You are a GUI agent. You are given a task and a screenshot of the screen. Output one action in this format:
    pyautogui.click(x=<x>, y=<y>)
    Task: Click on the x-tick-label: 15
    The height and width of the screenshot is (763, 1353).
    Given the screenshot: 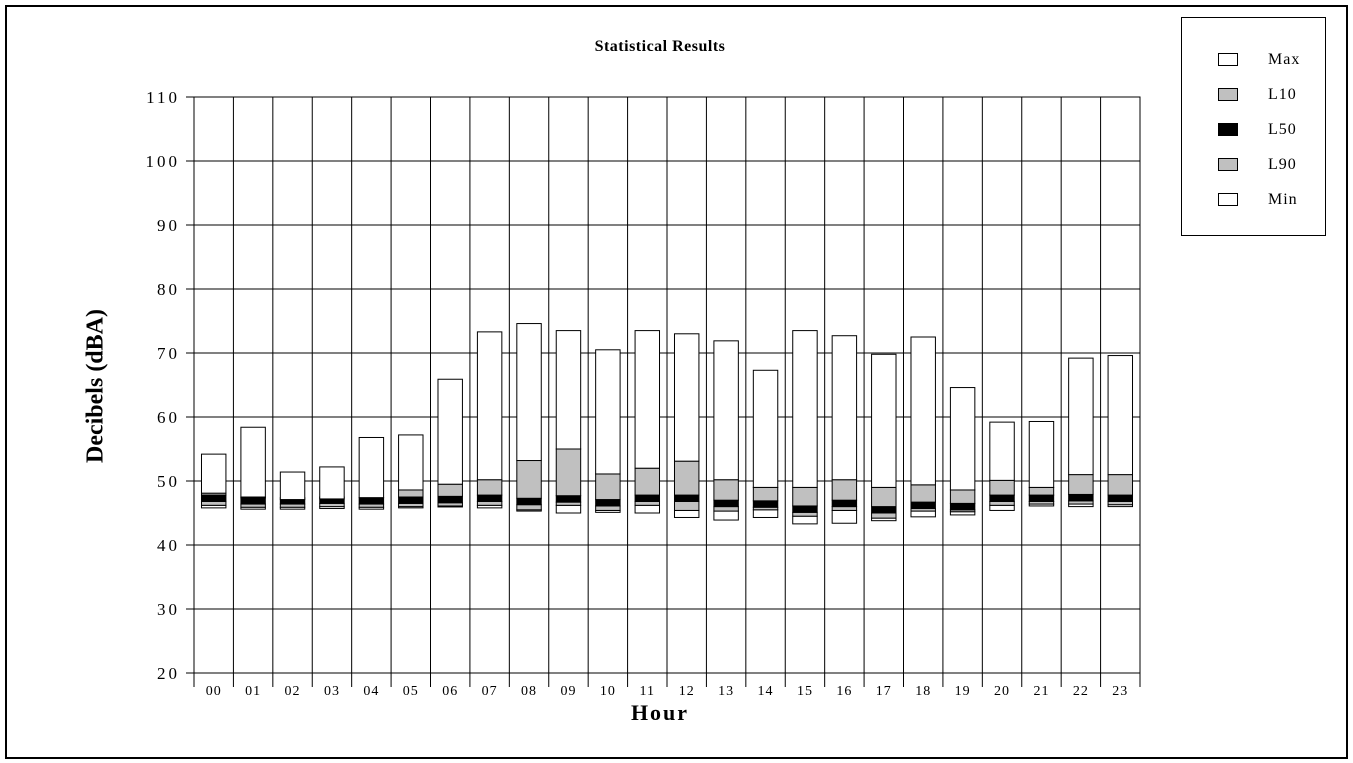 What is the action you would take?
    pyautogui.click(x=805, y=691)
    